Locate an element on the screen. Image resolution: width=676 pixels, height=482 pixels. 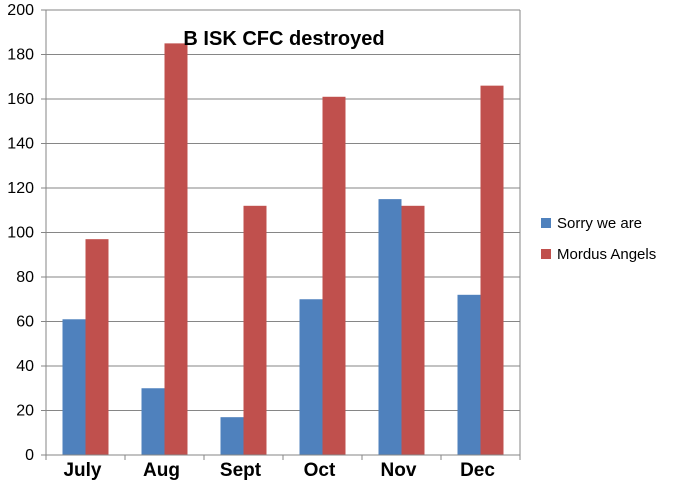
x-tick-label: Aug is located at coordinates (161, 470).